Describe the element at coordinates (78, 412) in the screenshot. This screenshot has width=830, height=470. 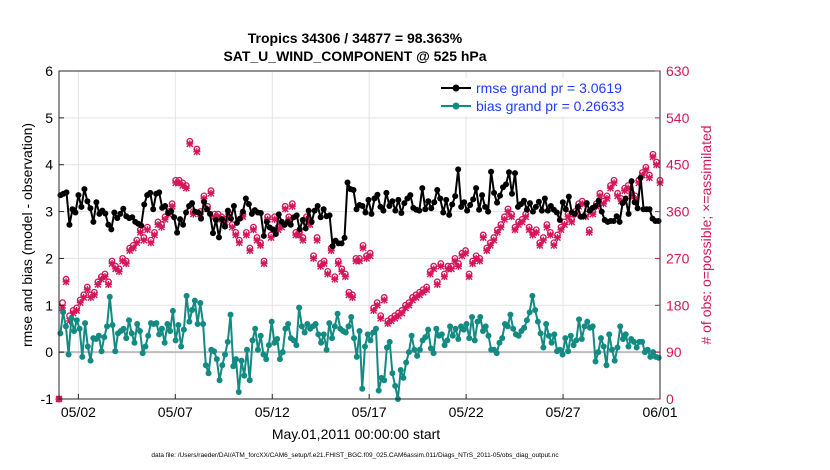
I see `x-tick-label-0: 05/02` at that location.